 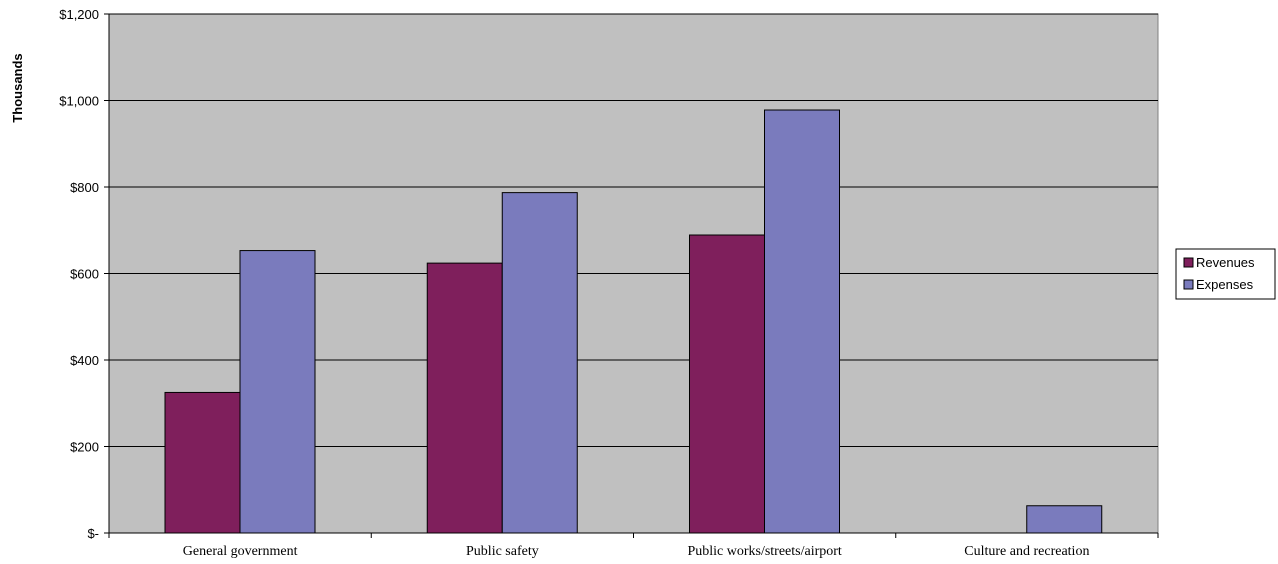 What do you see at coordinates (79, 14) in the screenshot?
I see `y-tick-label: $1,200` at bounding box center [79, 14].